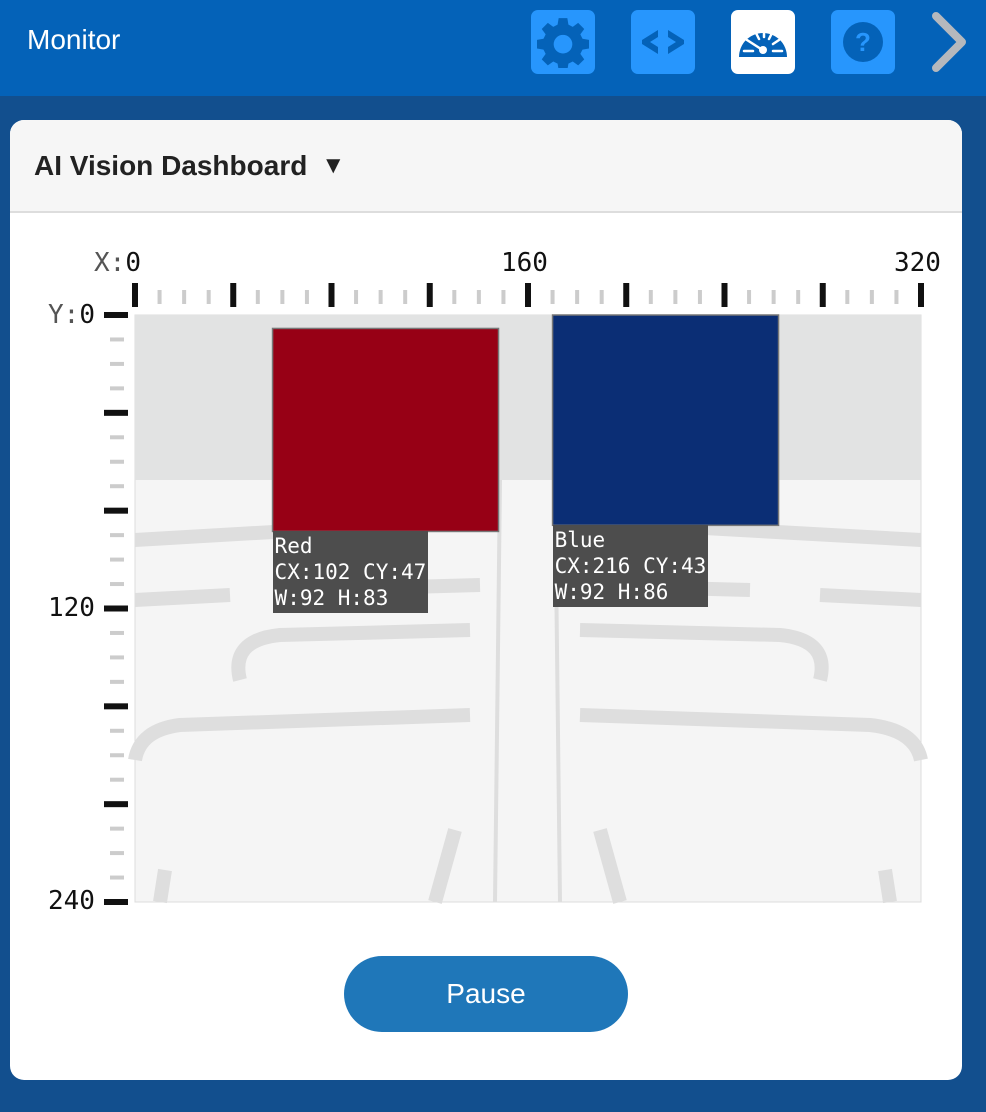 This screenshot has width=986, height=1112. What do you see at coordinates (74, 39) in the screenshot?
I see `app-title: Monitor` at bounding box center [74, 39].